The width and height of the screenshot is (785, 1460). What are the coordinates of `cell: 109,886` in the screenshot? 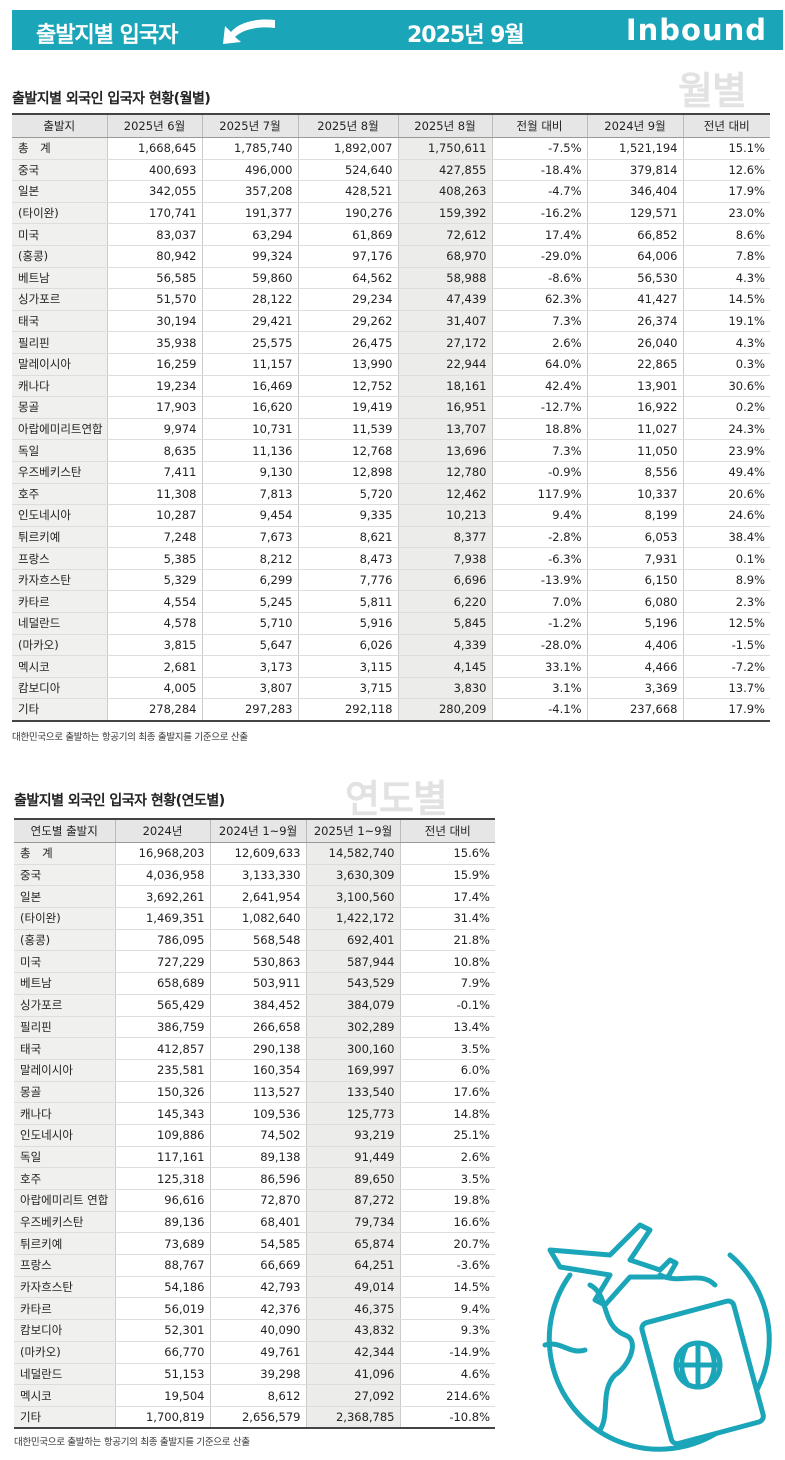 It's located at (162, 1135).